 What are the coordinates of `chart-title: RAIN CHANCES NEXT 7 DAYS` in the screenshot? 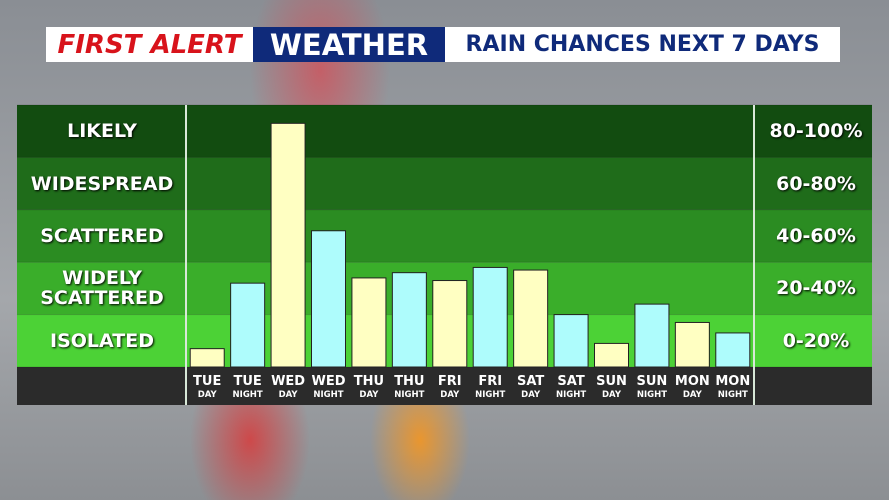 It's located at (642, 44).